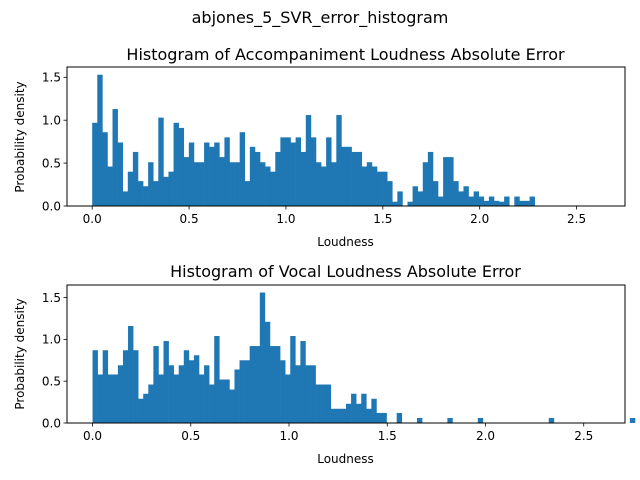 Image resolution: width=640 pixels, height=480 pixels. I want to click on y-axis-label: Probability density, so click(20, 136).